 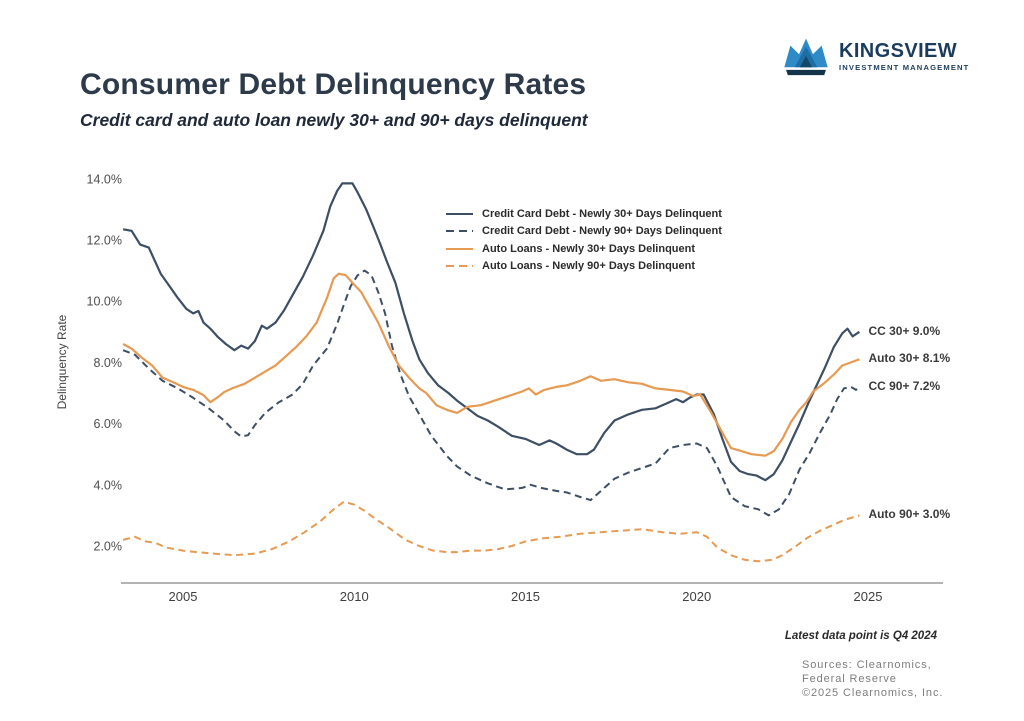 I want to click on page-title: Consumer Debt Delinquency Rates, so click(x=333, y=84).